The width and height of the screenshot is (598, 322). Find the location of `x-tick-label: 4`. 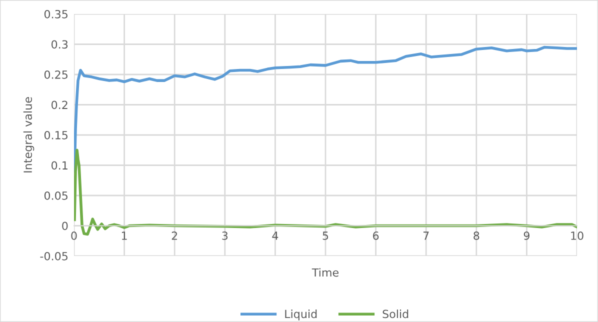

x-tick-label: 4 is located at coordinates (275, 236).